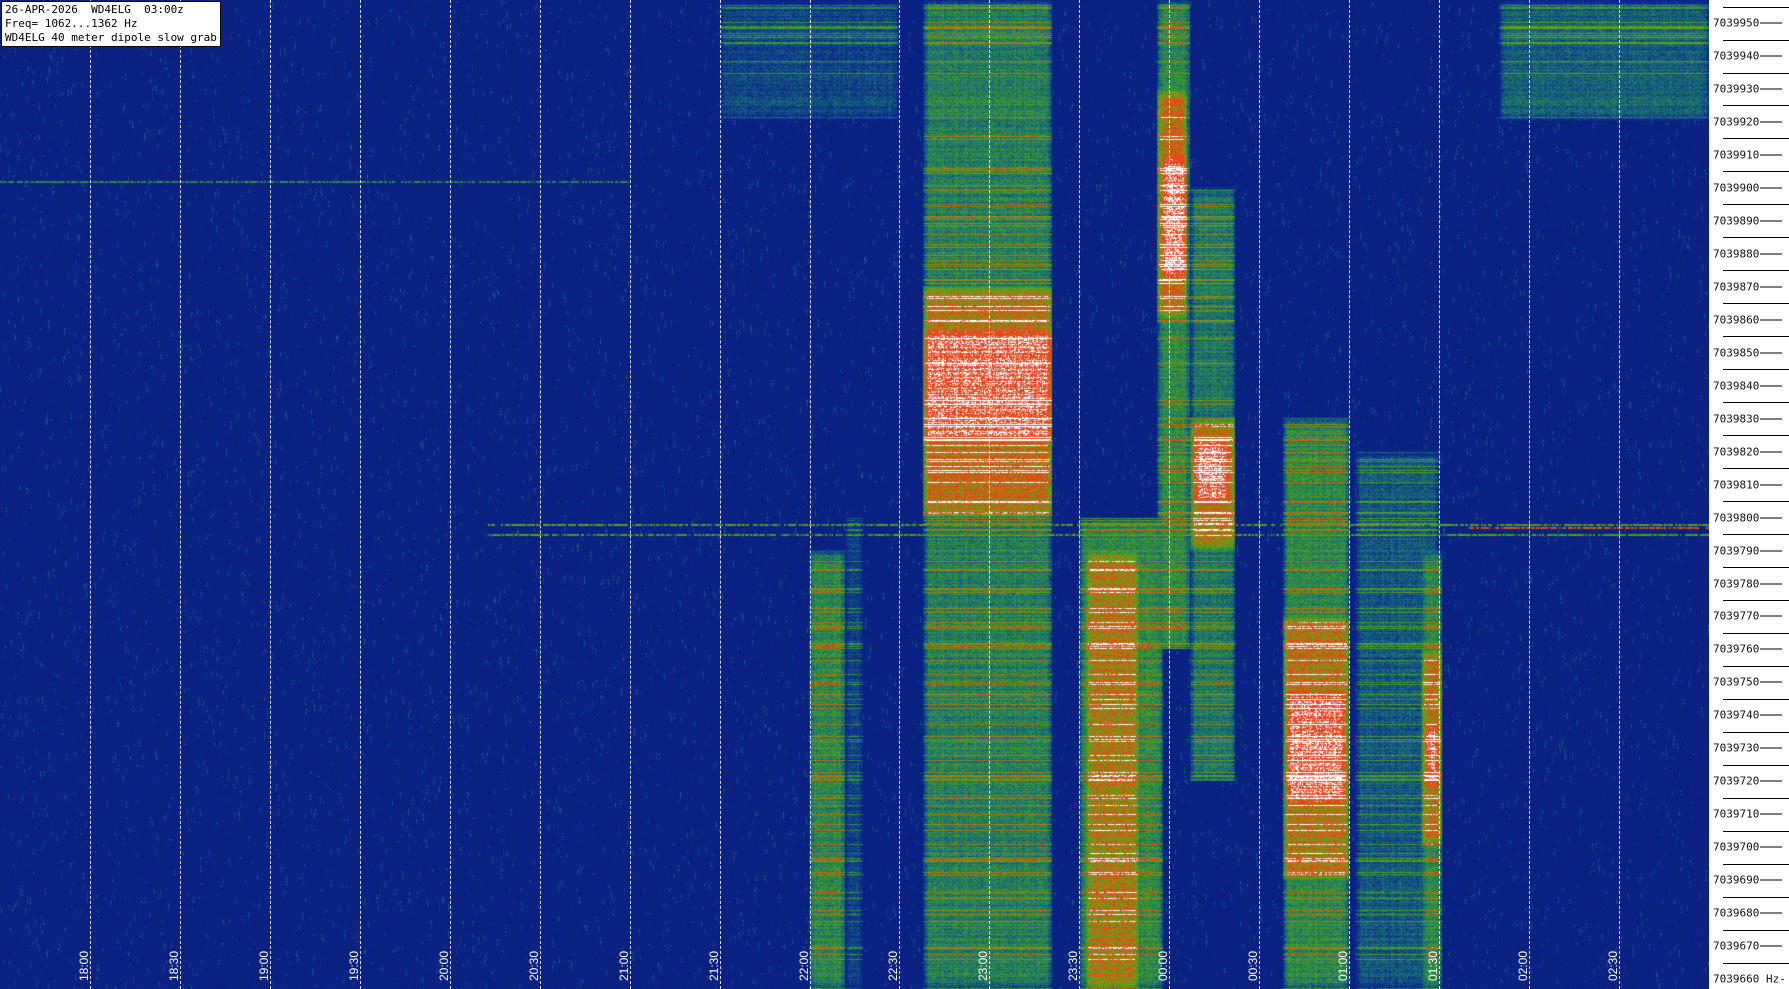 Image resolution: width=1789 pixels, height=989 pixels. What do you see at coordinates (1748, 154) in the screenshot?
I see `y-tick-label: 7039910` at bounding box center [1748, 154].